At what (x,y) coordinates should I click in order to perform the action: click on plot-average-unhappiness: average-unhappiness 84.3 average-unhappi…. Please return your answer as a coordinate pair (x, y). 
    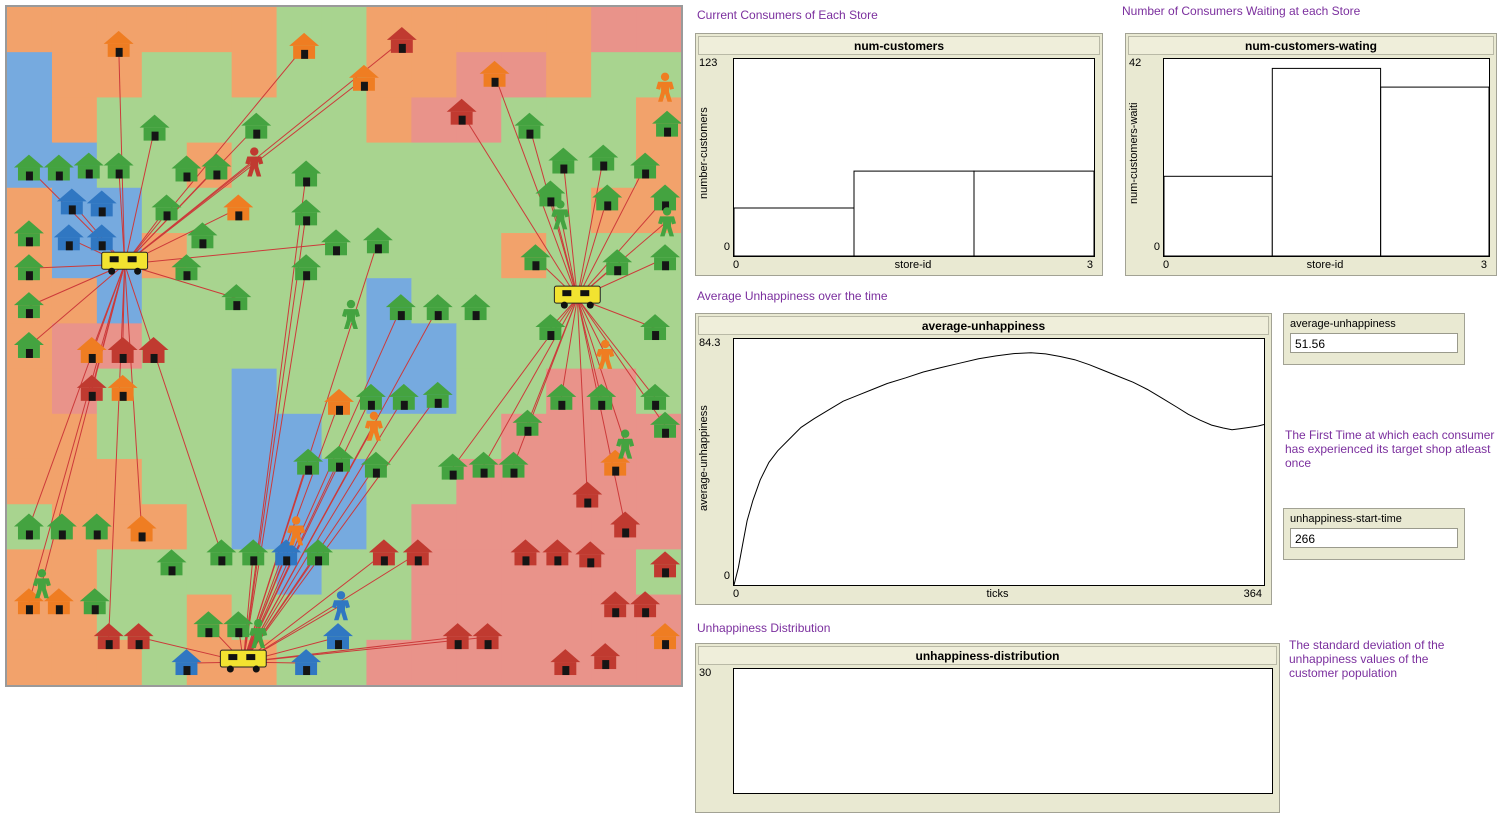
    Looking at the image, I should click on (983, 459).